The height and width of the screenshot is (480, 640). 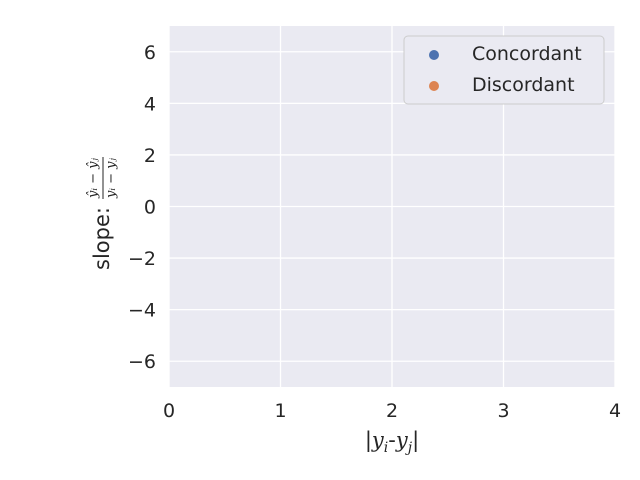 I want to click on y-tick-label: 0, so click(x=150, y=208).